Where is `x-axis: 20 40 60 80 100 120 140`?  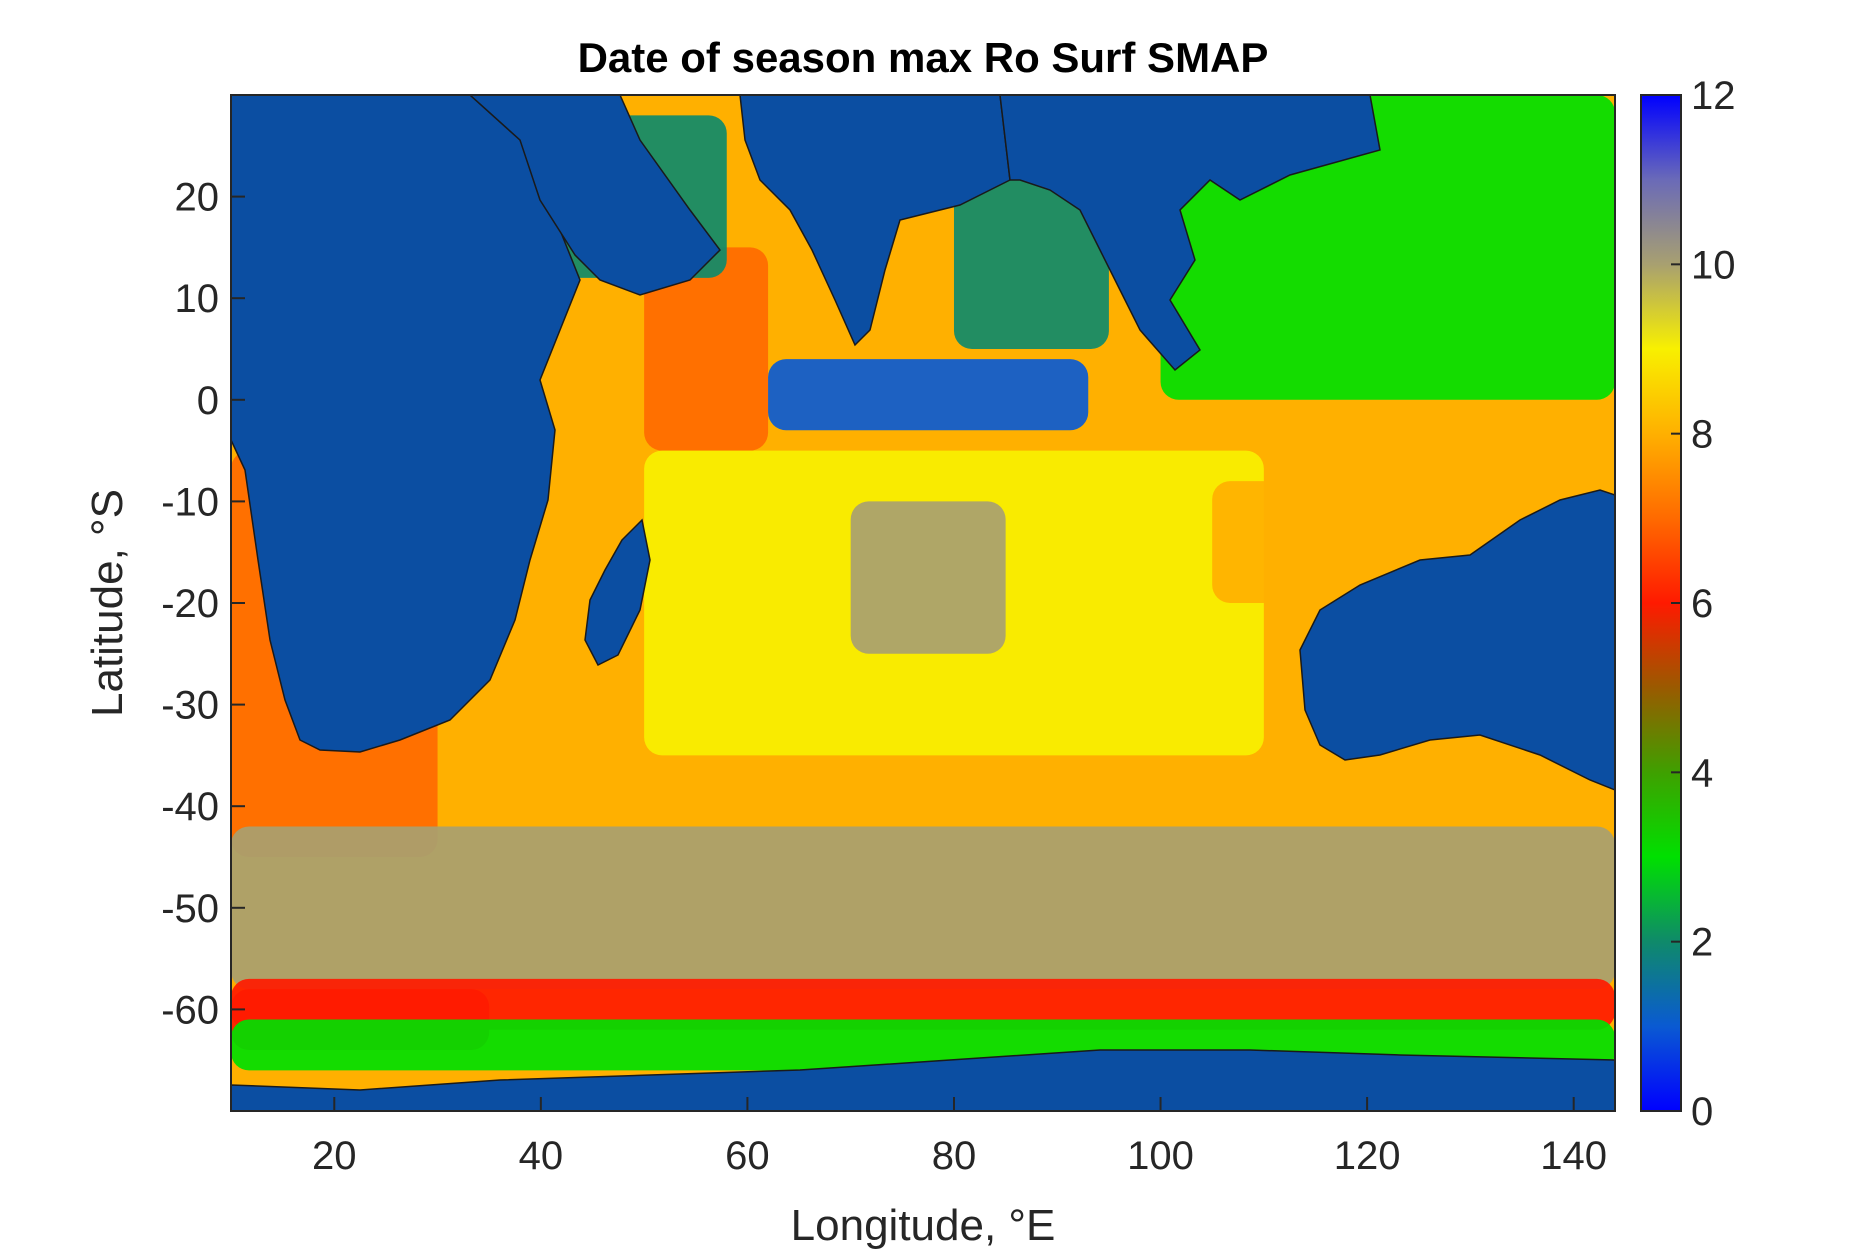 x-axis: 20 40 60 80 100 120 140 is located at coordinates (959, 1137).